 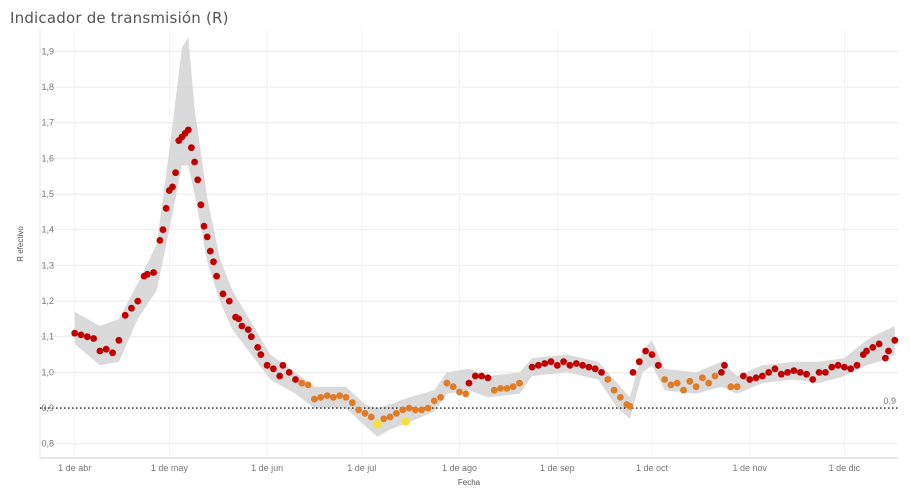 I want to click on y-tick-label: 1,1, so click(x=47, y=337).